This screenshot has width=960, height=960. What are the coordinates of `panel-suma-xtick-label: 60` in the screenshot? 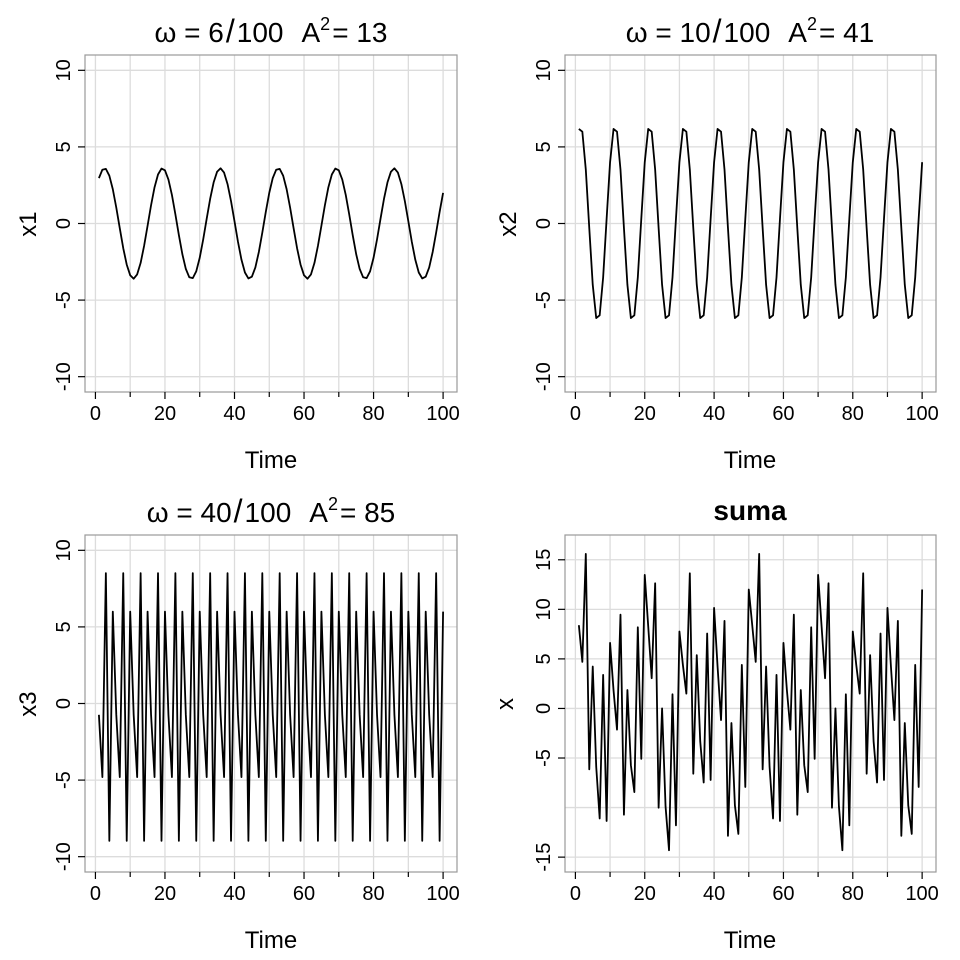 It's located at (783, 894).